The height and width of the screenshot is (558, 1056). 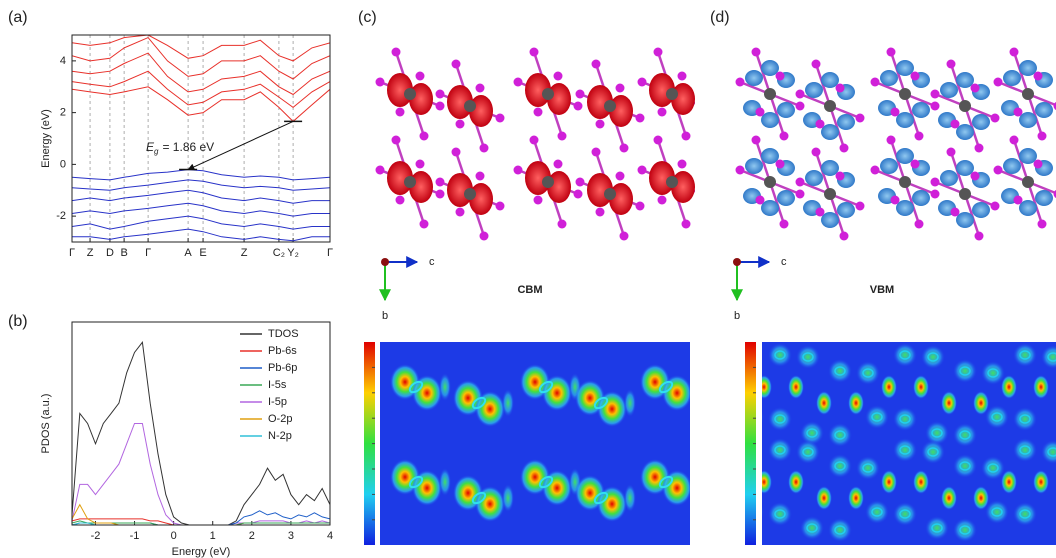 I want to click on x-tick-label: -2, so click(x=96, y=536).